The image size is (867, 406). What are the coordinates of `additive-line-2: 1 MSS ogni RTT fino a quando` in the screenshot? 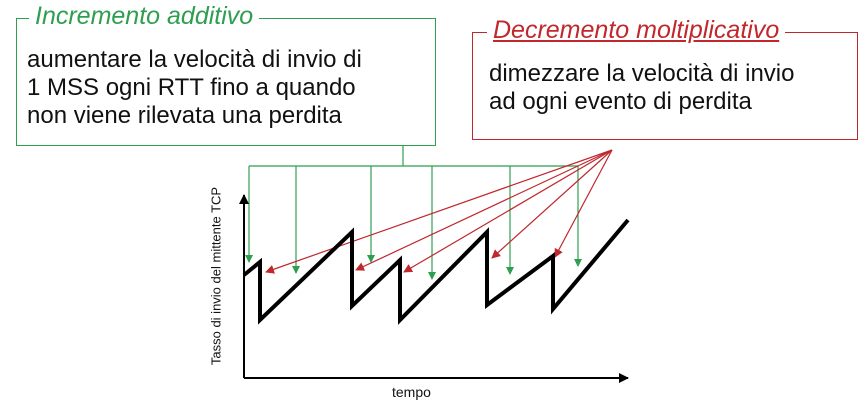 It's located at (191, 87).